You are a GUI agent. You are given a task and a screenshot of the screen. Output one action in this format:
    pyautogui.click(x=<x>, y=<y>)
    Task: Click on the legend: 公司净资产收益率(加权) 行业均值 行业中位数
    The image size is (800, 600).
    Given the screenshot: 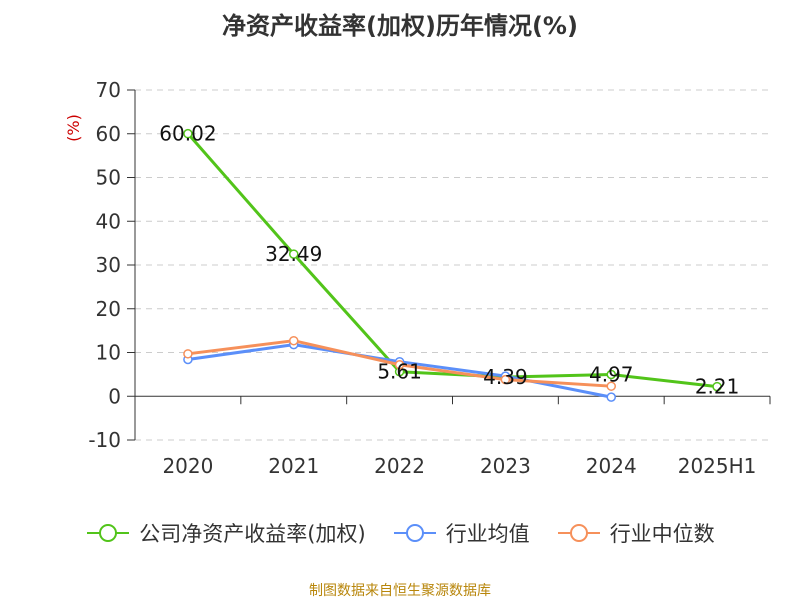 What is the action you would take?
    pyautogui.click(x=400, y=533)
    